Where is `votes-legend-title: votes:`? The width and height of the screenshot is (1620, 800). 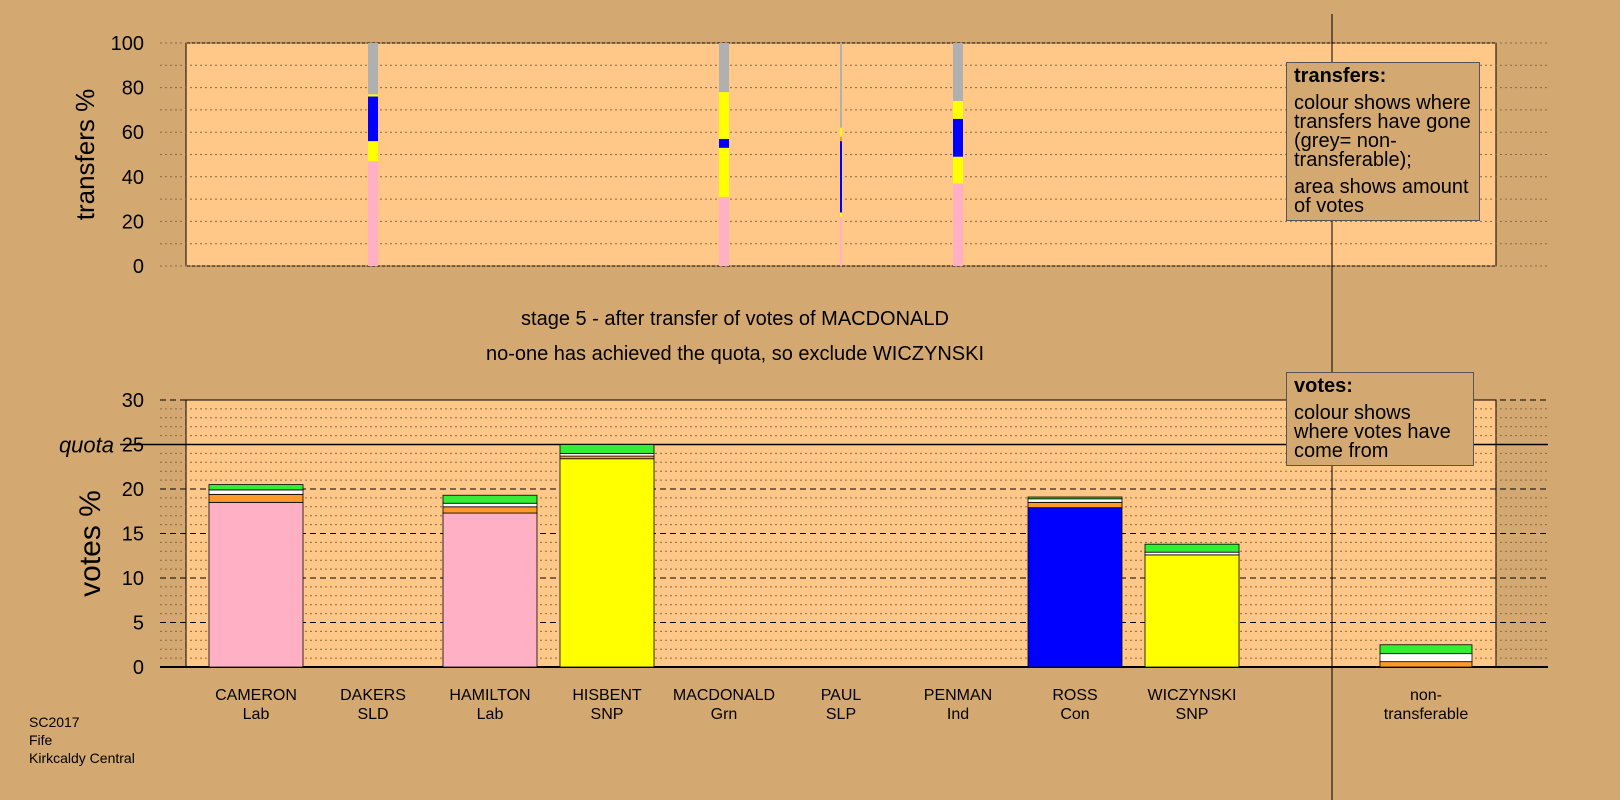 votes-legend-title: votes: is located at coordinates (1323, 386).